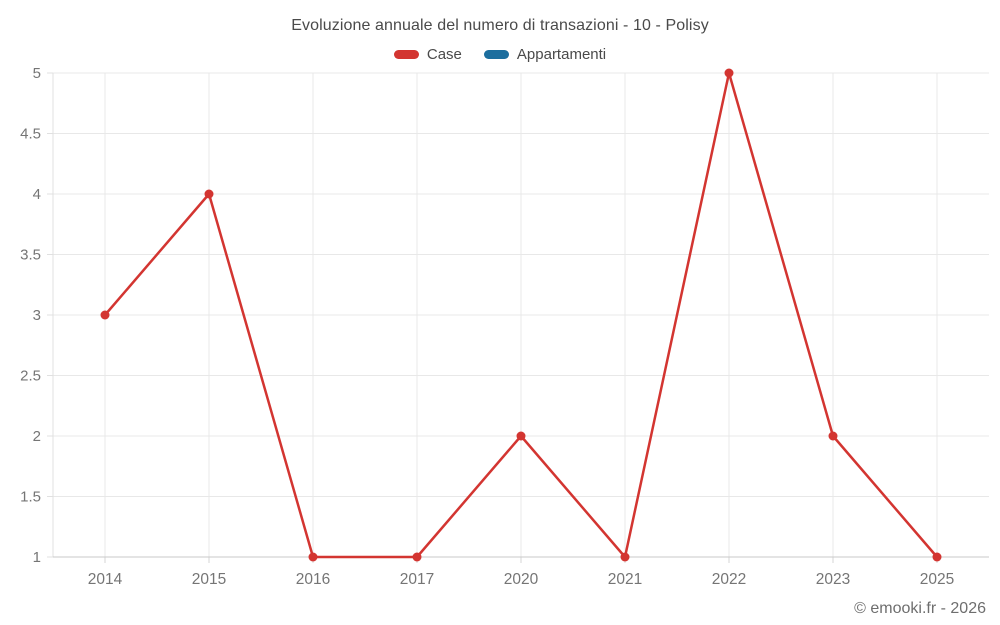 The width and height of the screenshot is (1000, 625). Describe the element at coordinates (37, 73) in the screenshot. I see `y-axis-label: 5` at that location.